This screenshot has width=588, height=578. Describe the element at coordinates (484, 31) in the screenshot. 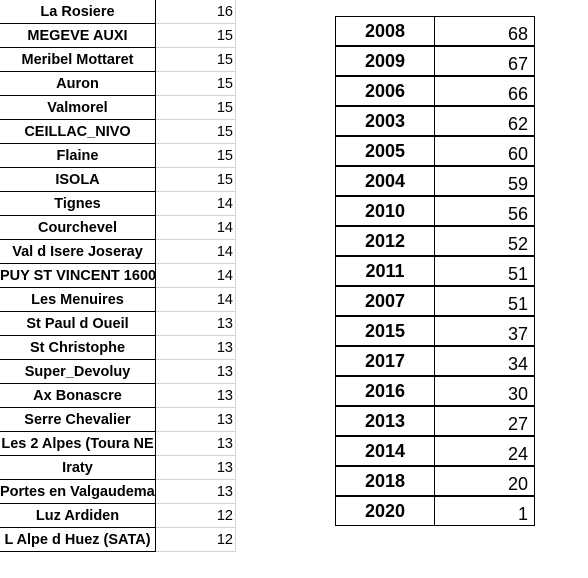

I see `year-value-cell: 68` at that location.